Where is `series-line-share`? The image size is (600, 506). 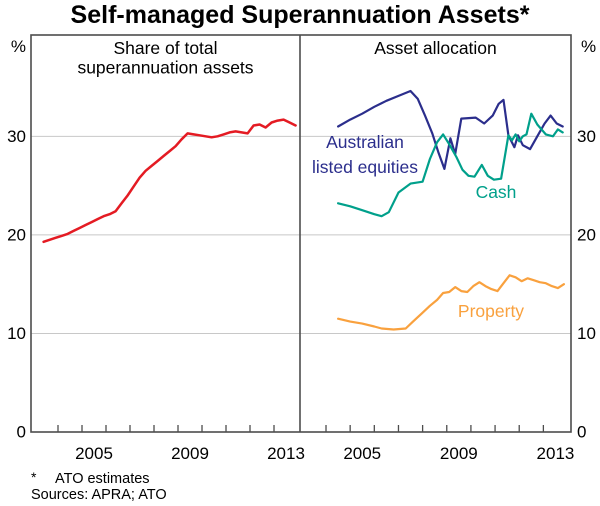
series-line-share is located at coordinates (169, 181).